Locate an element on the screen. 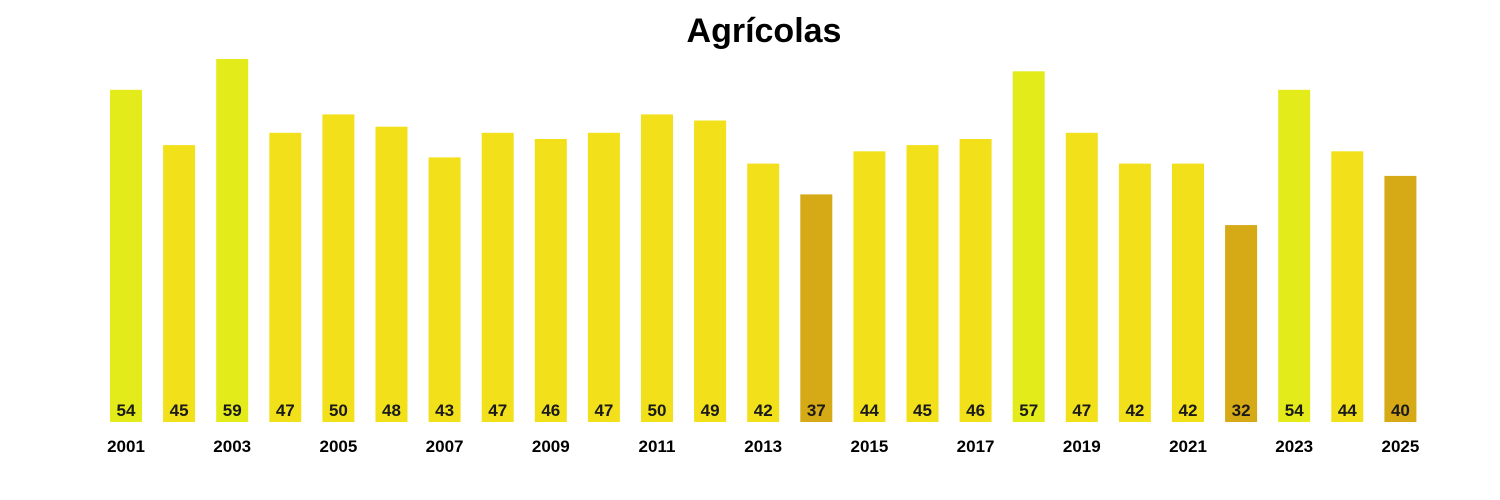 The width and height of the screenshot is (1500, 500). bar-2011 is located at coordinates (657, 268).